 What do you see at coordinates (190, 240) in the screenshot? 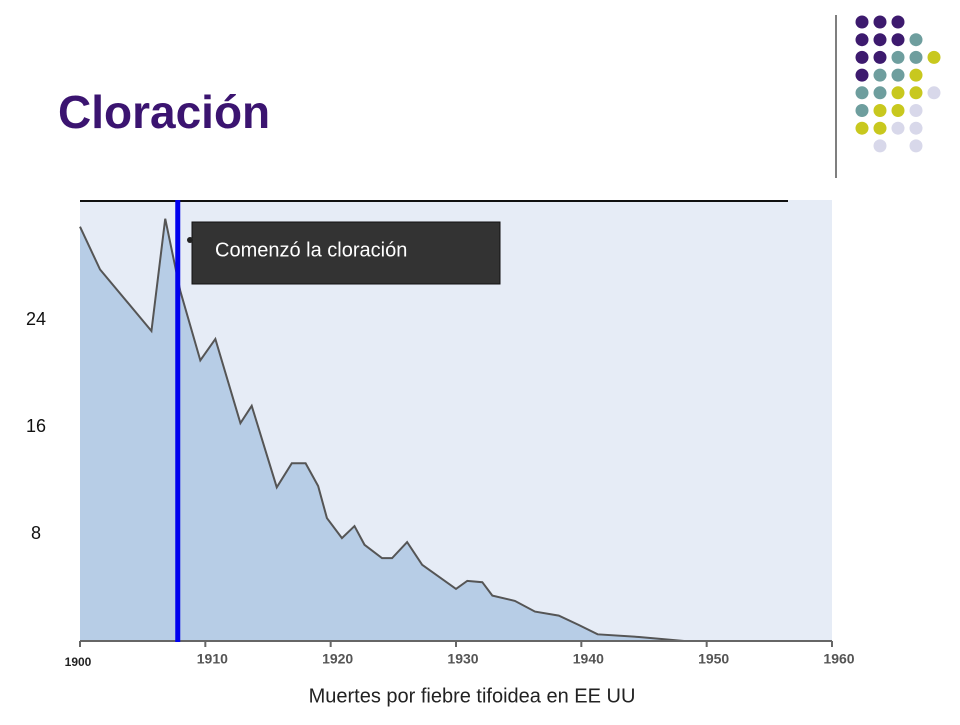
I see `annotation-dot` at bounding box center [190, 240].